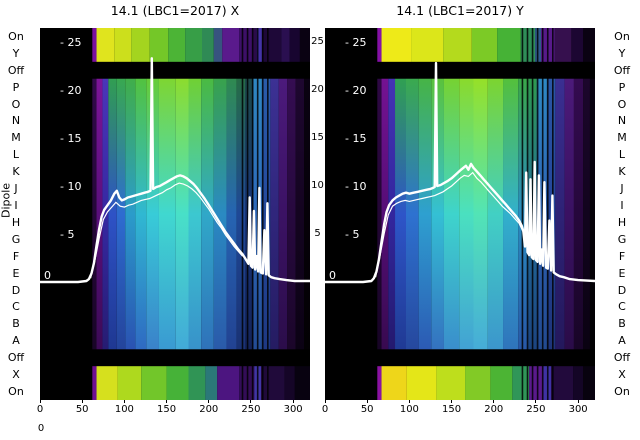  What do you see at coordinates (16, 155) in the screenshot?
I see `row-label-l: L` at bounding box center [16, 155].